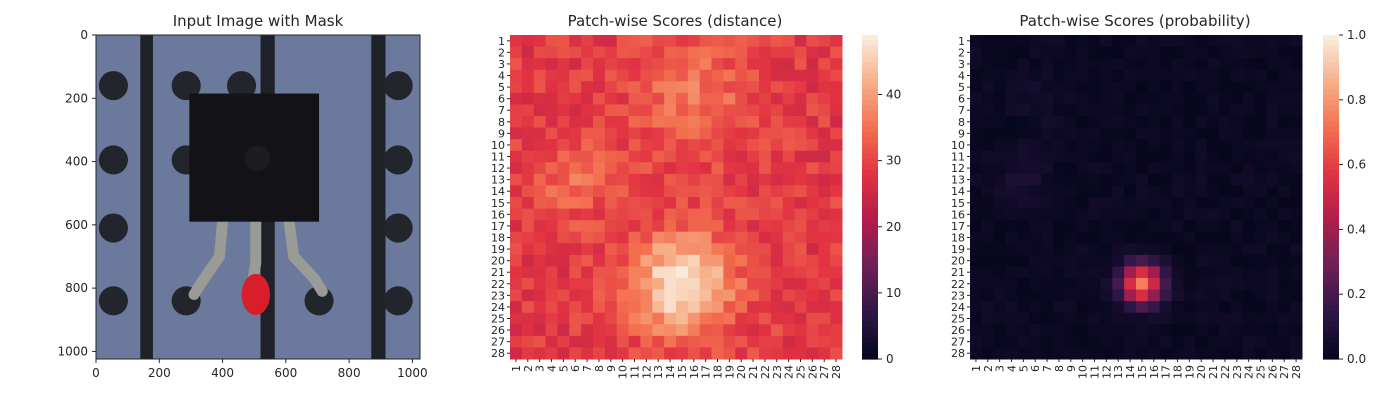 The image size is (1400, 400). I want to click on col-tick-label: 16, so click(1154, 372).